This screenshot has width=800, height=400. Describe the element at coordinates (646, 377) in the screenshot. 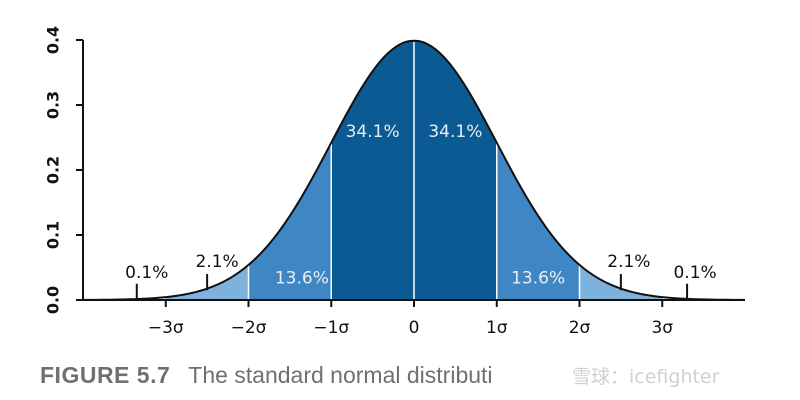

I see `watermark: 雪球：icefighter` at that location.